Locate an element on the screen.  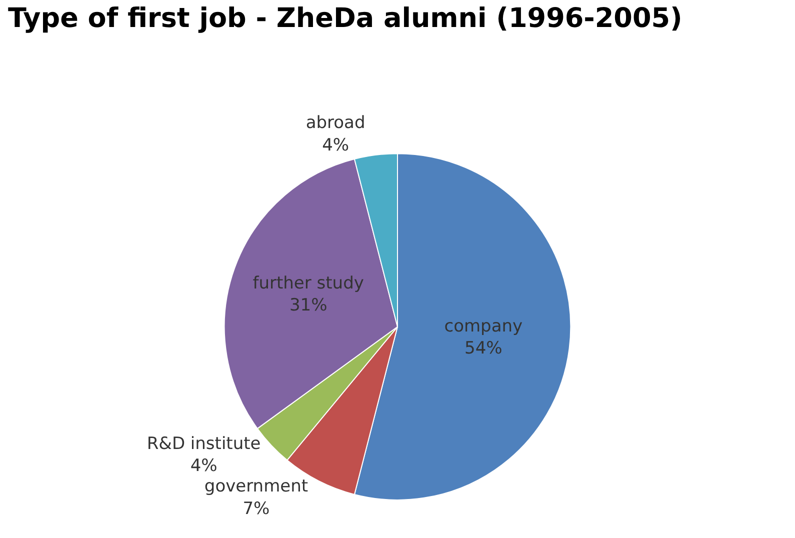
slice-label: R&D institute is located at coordinates (203, 444).